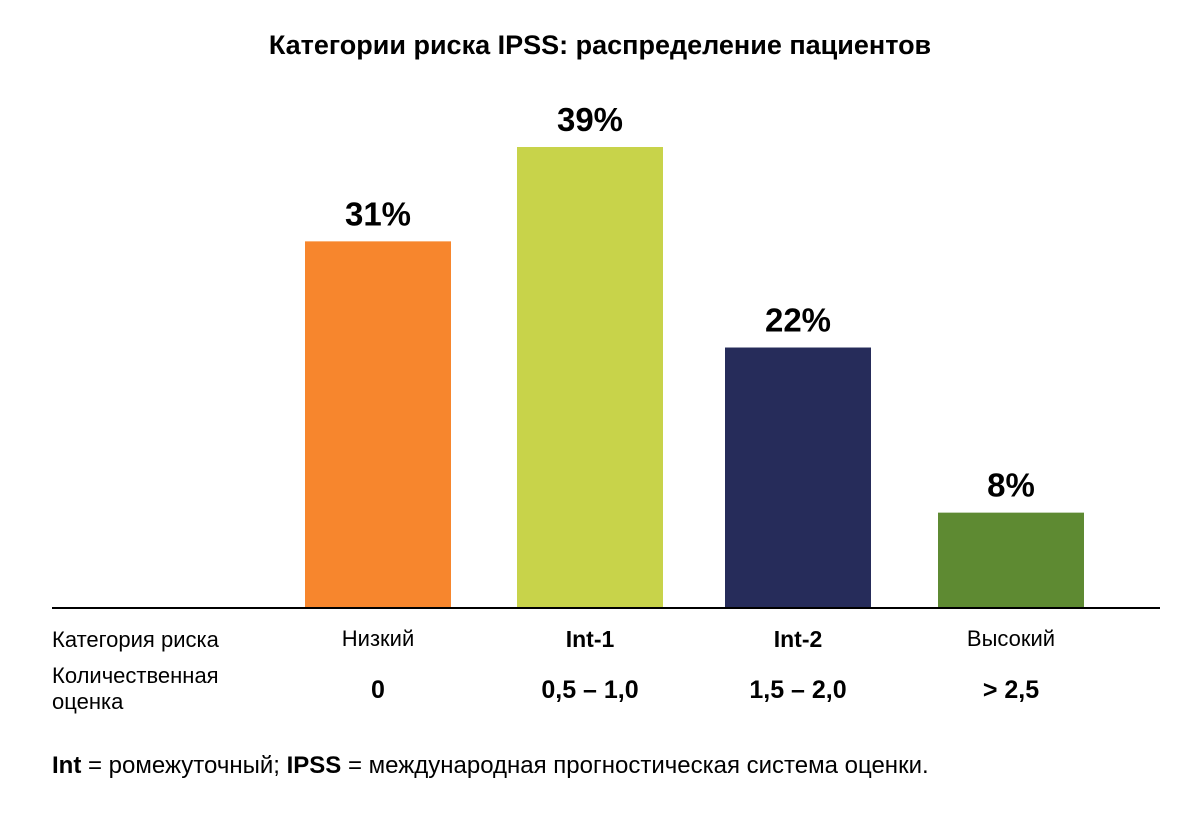 This screenshot has height=824, width=1200. Describe the element at coordinates (378, 638) in the screenshot. I see `category-label-low: Низкий` at that location.